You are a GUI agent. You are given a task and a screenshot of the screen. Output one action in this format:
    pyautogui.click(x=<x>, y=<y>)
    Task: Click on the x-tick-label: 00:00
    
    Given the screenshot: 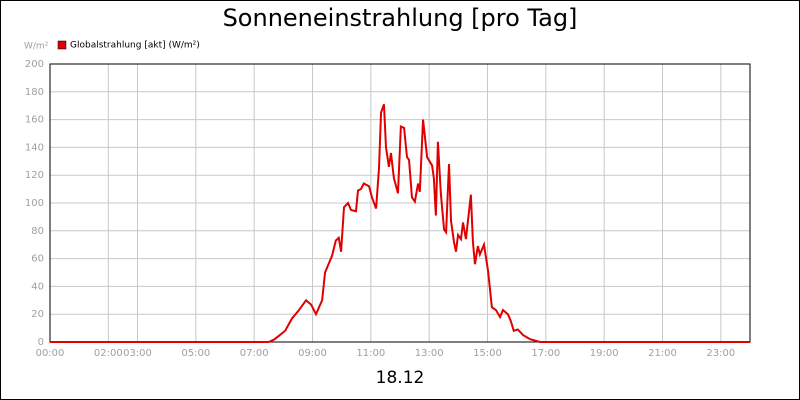 What is the action you would take?
    pyautogui.click(x=50, y=353)
    